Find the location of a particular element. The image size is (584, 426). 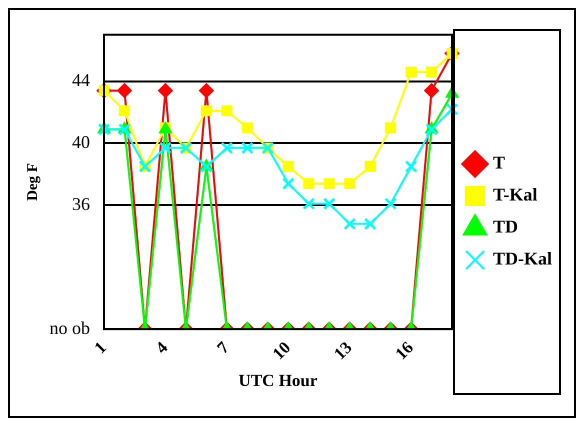

legend-label: T-Kal is located at coordinates (515, 194).